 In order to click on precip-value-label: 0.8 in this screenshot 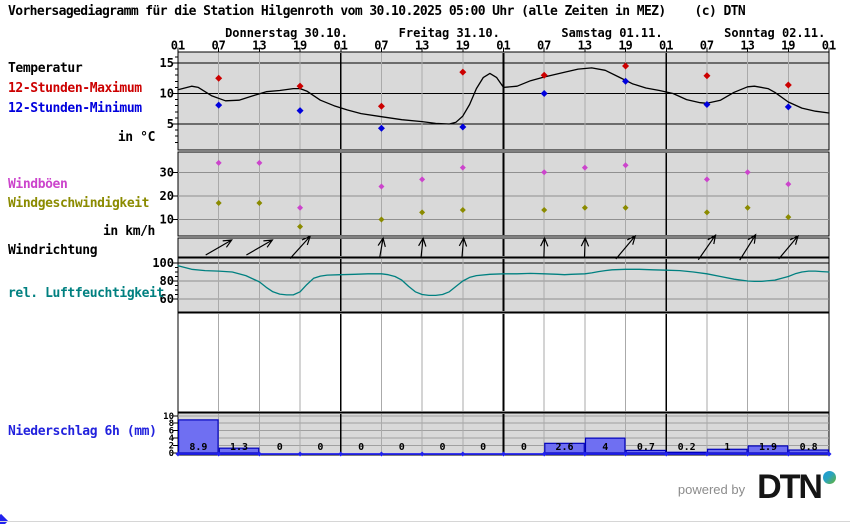, I will do `click(809, 447)`.